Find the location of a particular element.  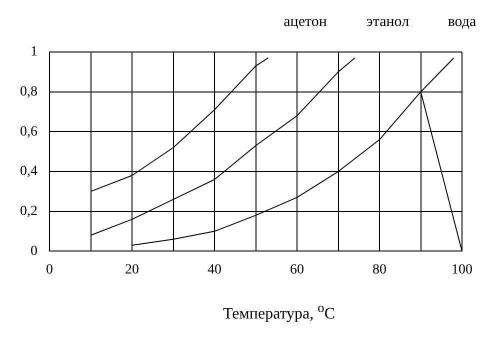

y-tick-label: 0 is located at coordinates (34, 251).